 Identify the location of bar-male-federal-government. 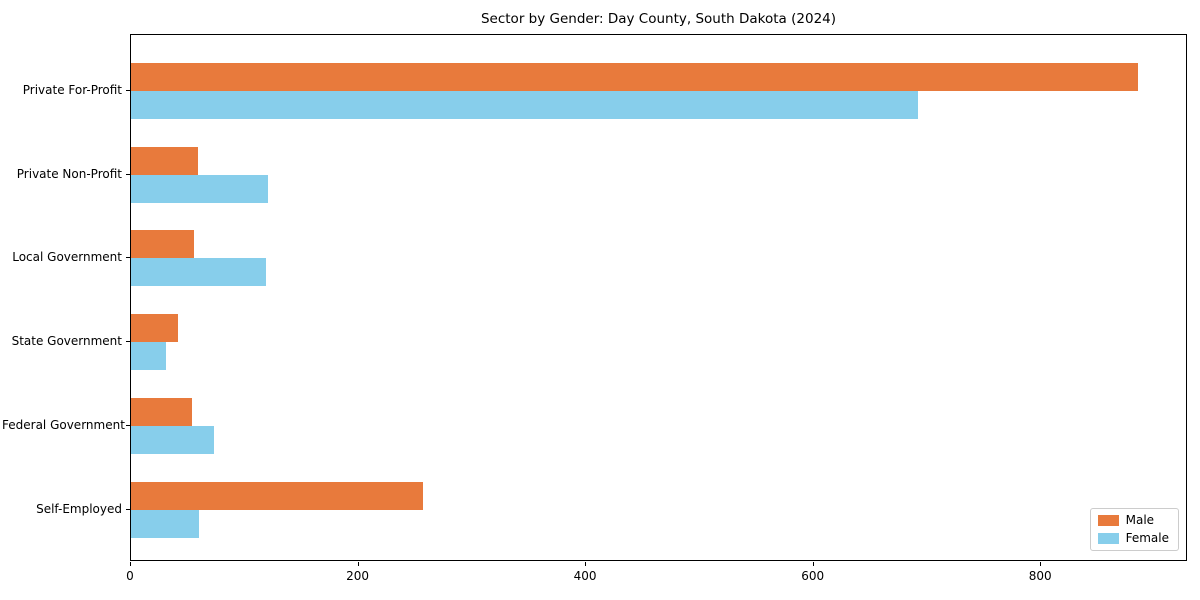
(162, 412).